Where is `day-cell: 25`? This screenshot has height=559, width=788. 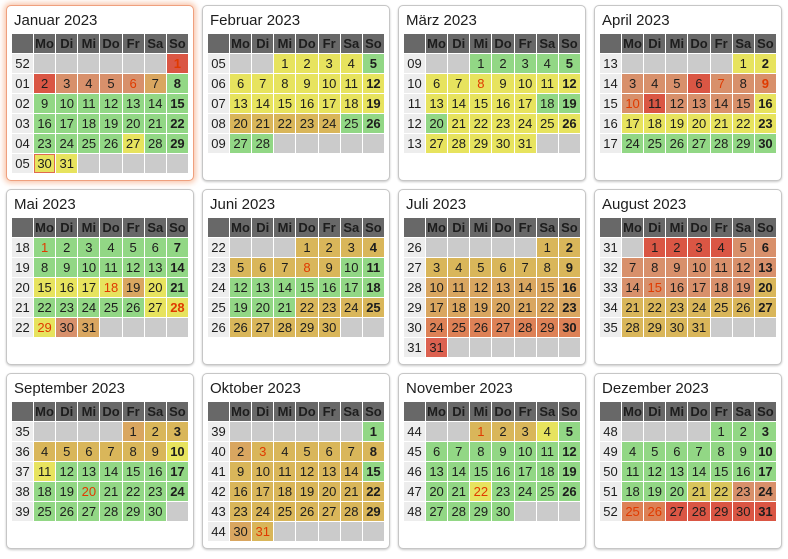
day-cell: 25 is located at coordinates (89, 143).